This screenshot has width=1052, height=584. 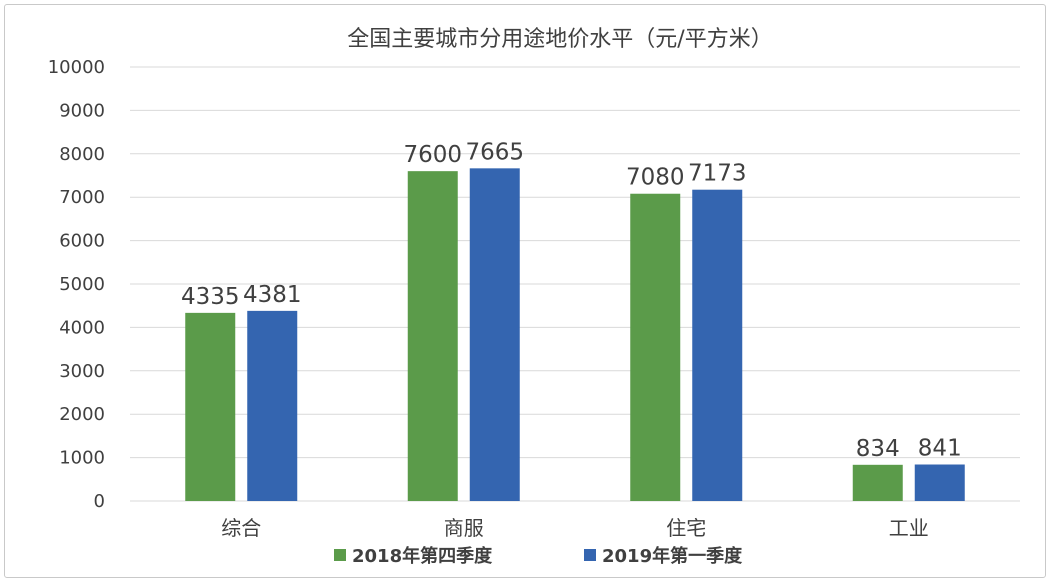 I want to click on data-label: 7080, so click(x=655, y=178).